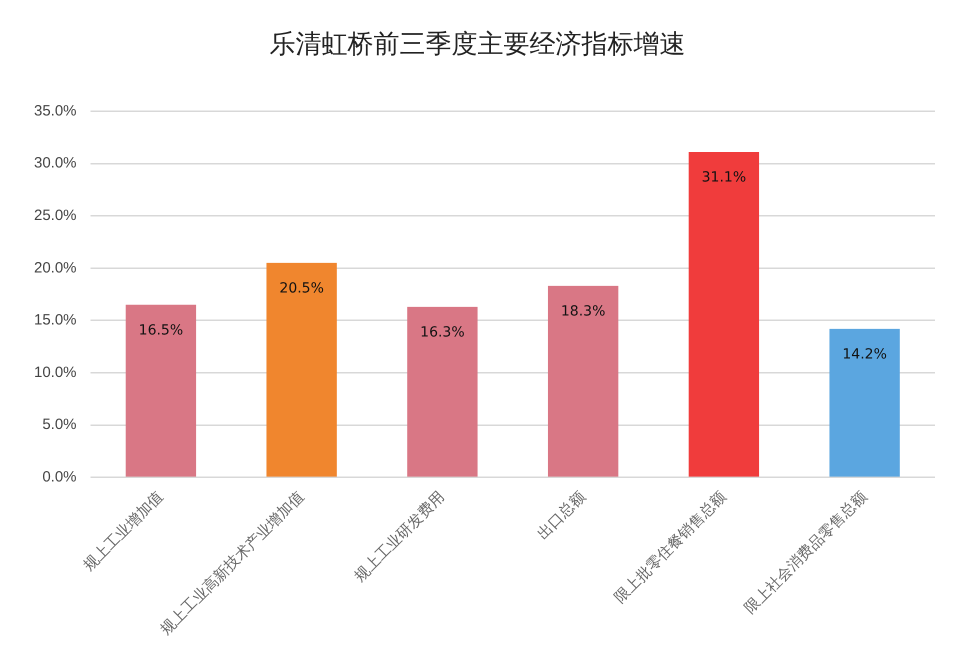 The image size is (965, 647). Describe the element at coordinates (123, 531) in the screenshot. I see `x-tick-label: 规上工业增加值` at that location.